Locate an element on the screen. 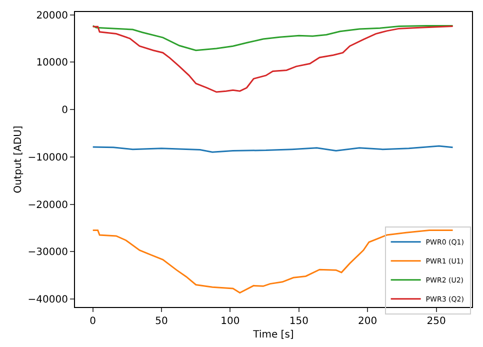 The width and height of the screenshot is (483, 347). x-tick-label: 50 is located at coordinates (161, 321).